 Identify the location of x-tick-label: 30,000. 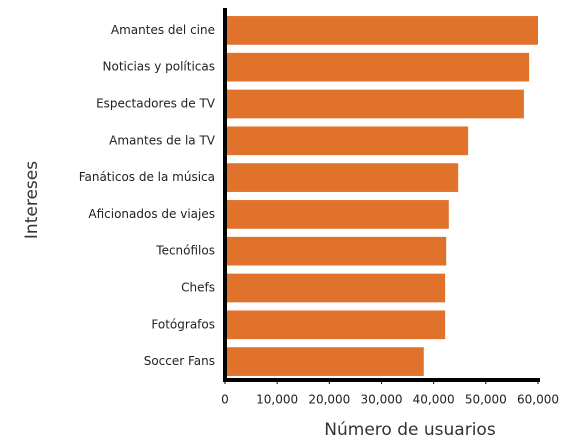
(382, 400).